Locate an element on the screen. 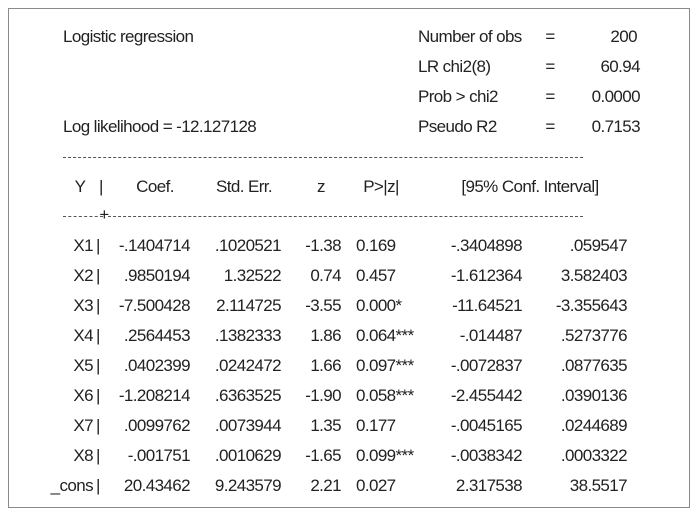  cell: -1.65 is located at coordinates (323, 455).